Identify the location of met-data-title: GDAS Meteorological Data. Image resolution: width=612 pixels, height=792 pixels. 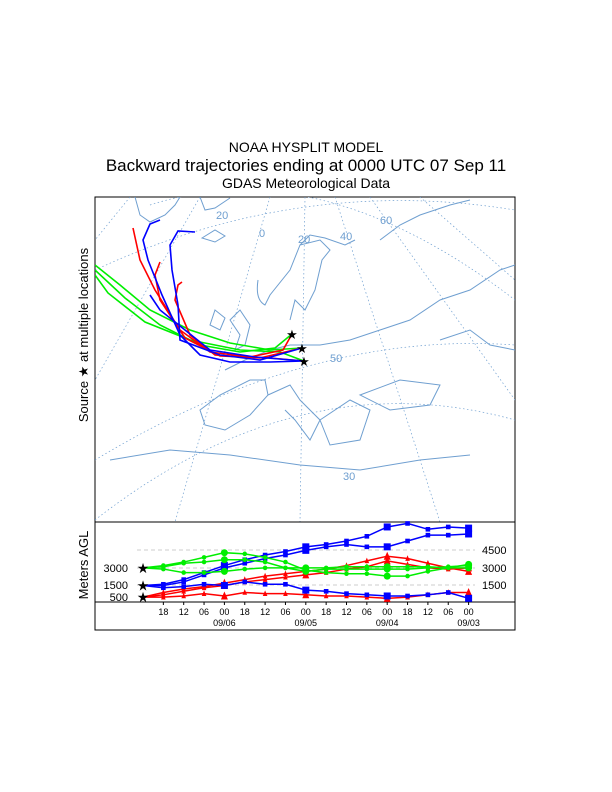
(306, 183).